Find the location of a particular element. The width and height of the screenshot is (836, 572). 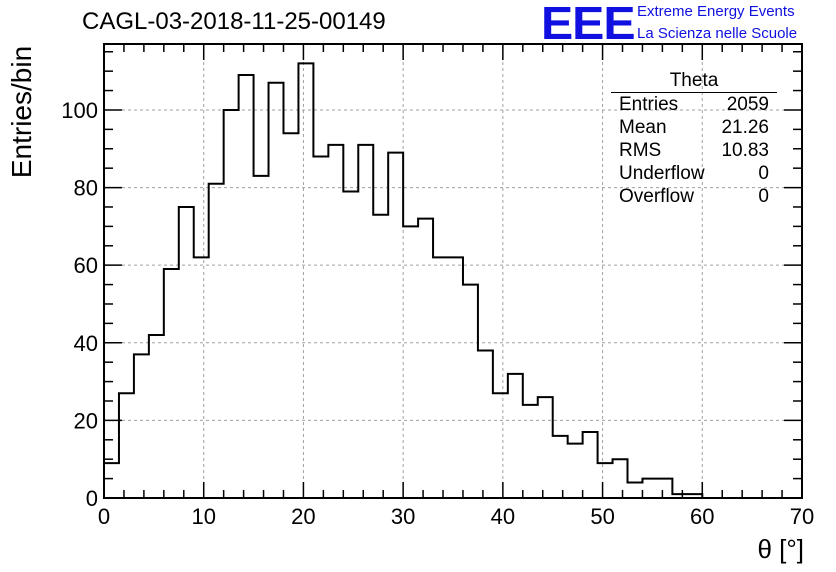

x-tick-label: 50 is located at coordinates (602, 516).